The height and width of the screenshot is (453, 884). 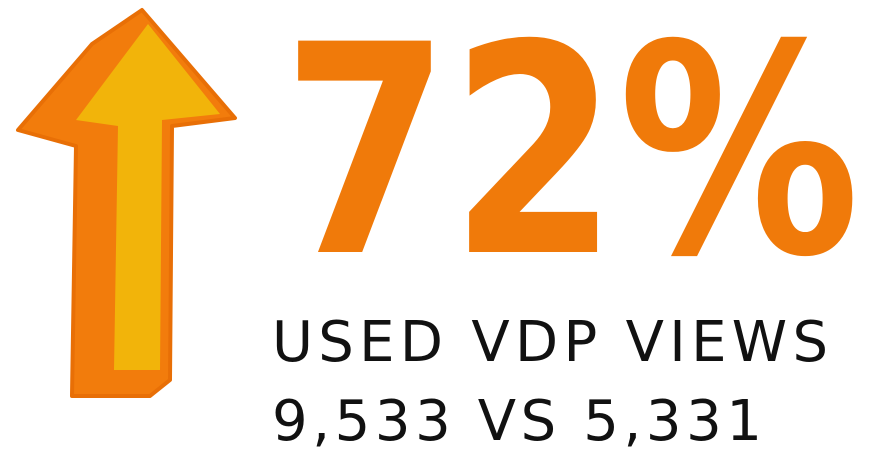 What do you see at coordinates (550, 342) in the screenshot?
I see `stat-label: USED VDP VIEWS` at bounding box center [550, 342].